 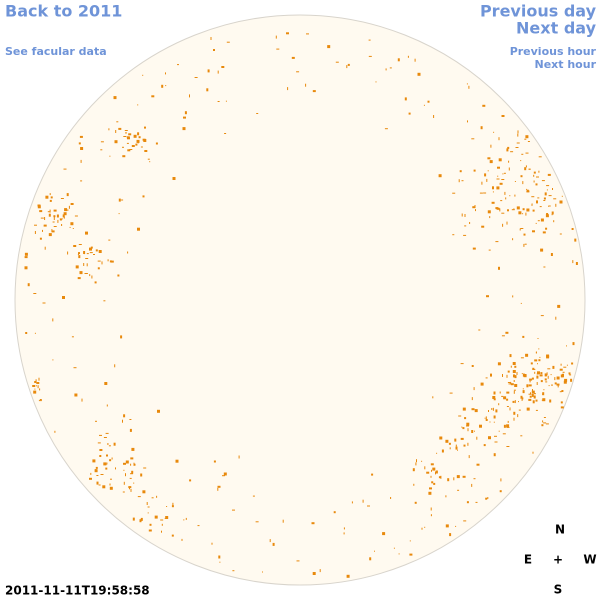 What do you see at coordinates (553, 51) in the screenshot?
I see `previous-hour-link: Previous hour` at bounding box center [553, 51].